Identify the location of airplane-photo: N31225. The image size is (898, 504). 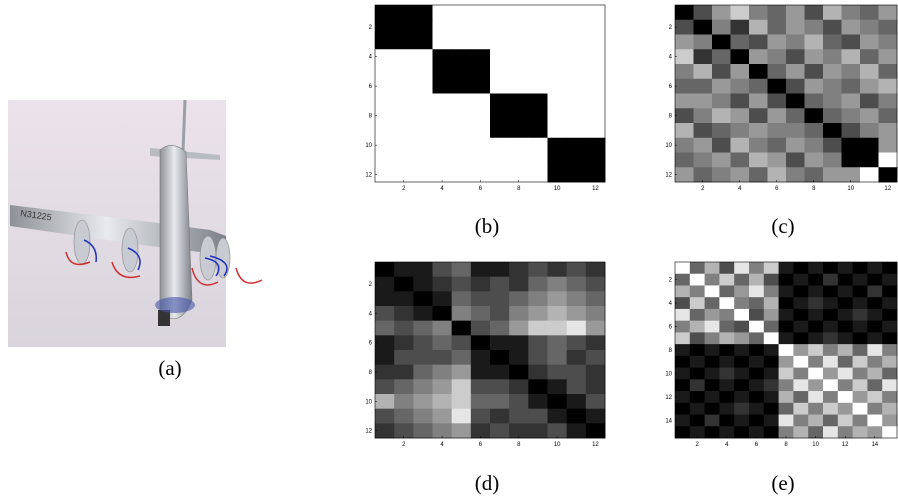
(135, 223).